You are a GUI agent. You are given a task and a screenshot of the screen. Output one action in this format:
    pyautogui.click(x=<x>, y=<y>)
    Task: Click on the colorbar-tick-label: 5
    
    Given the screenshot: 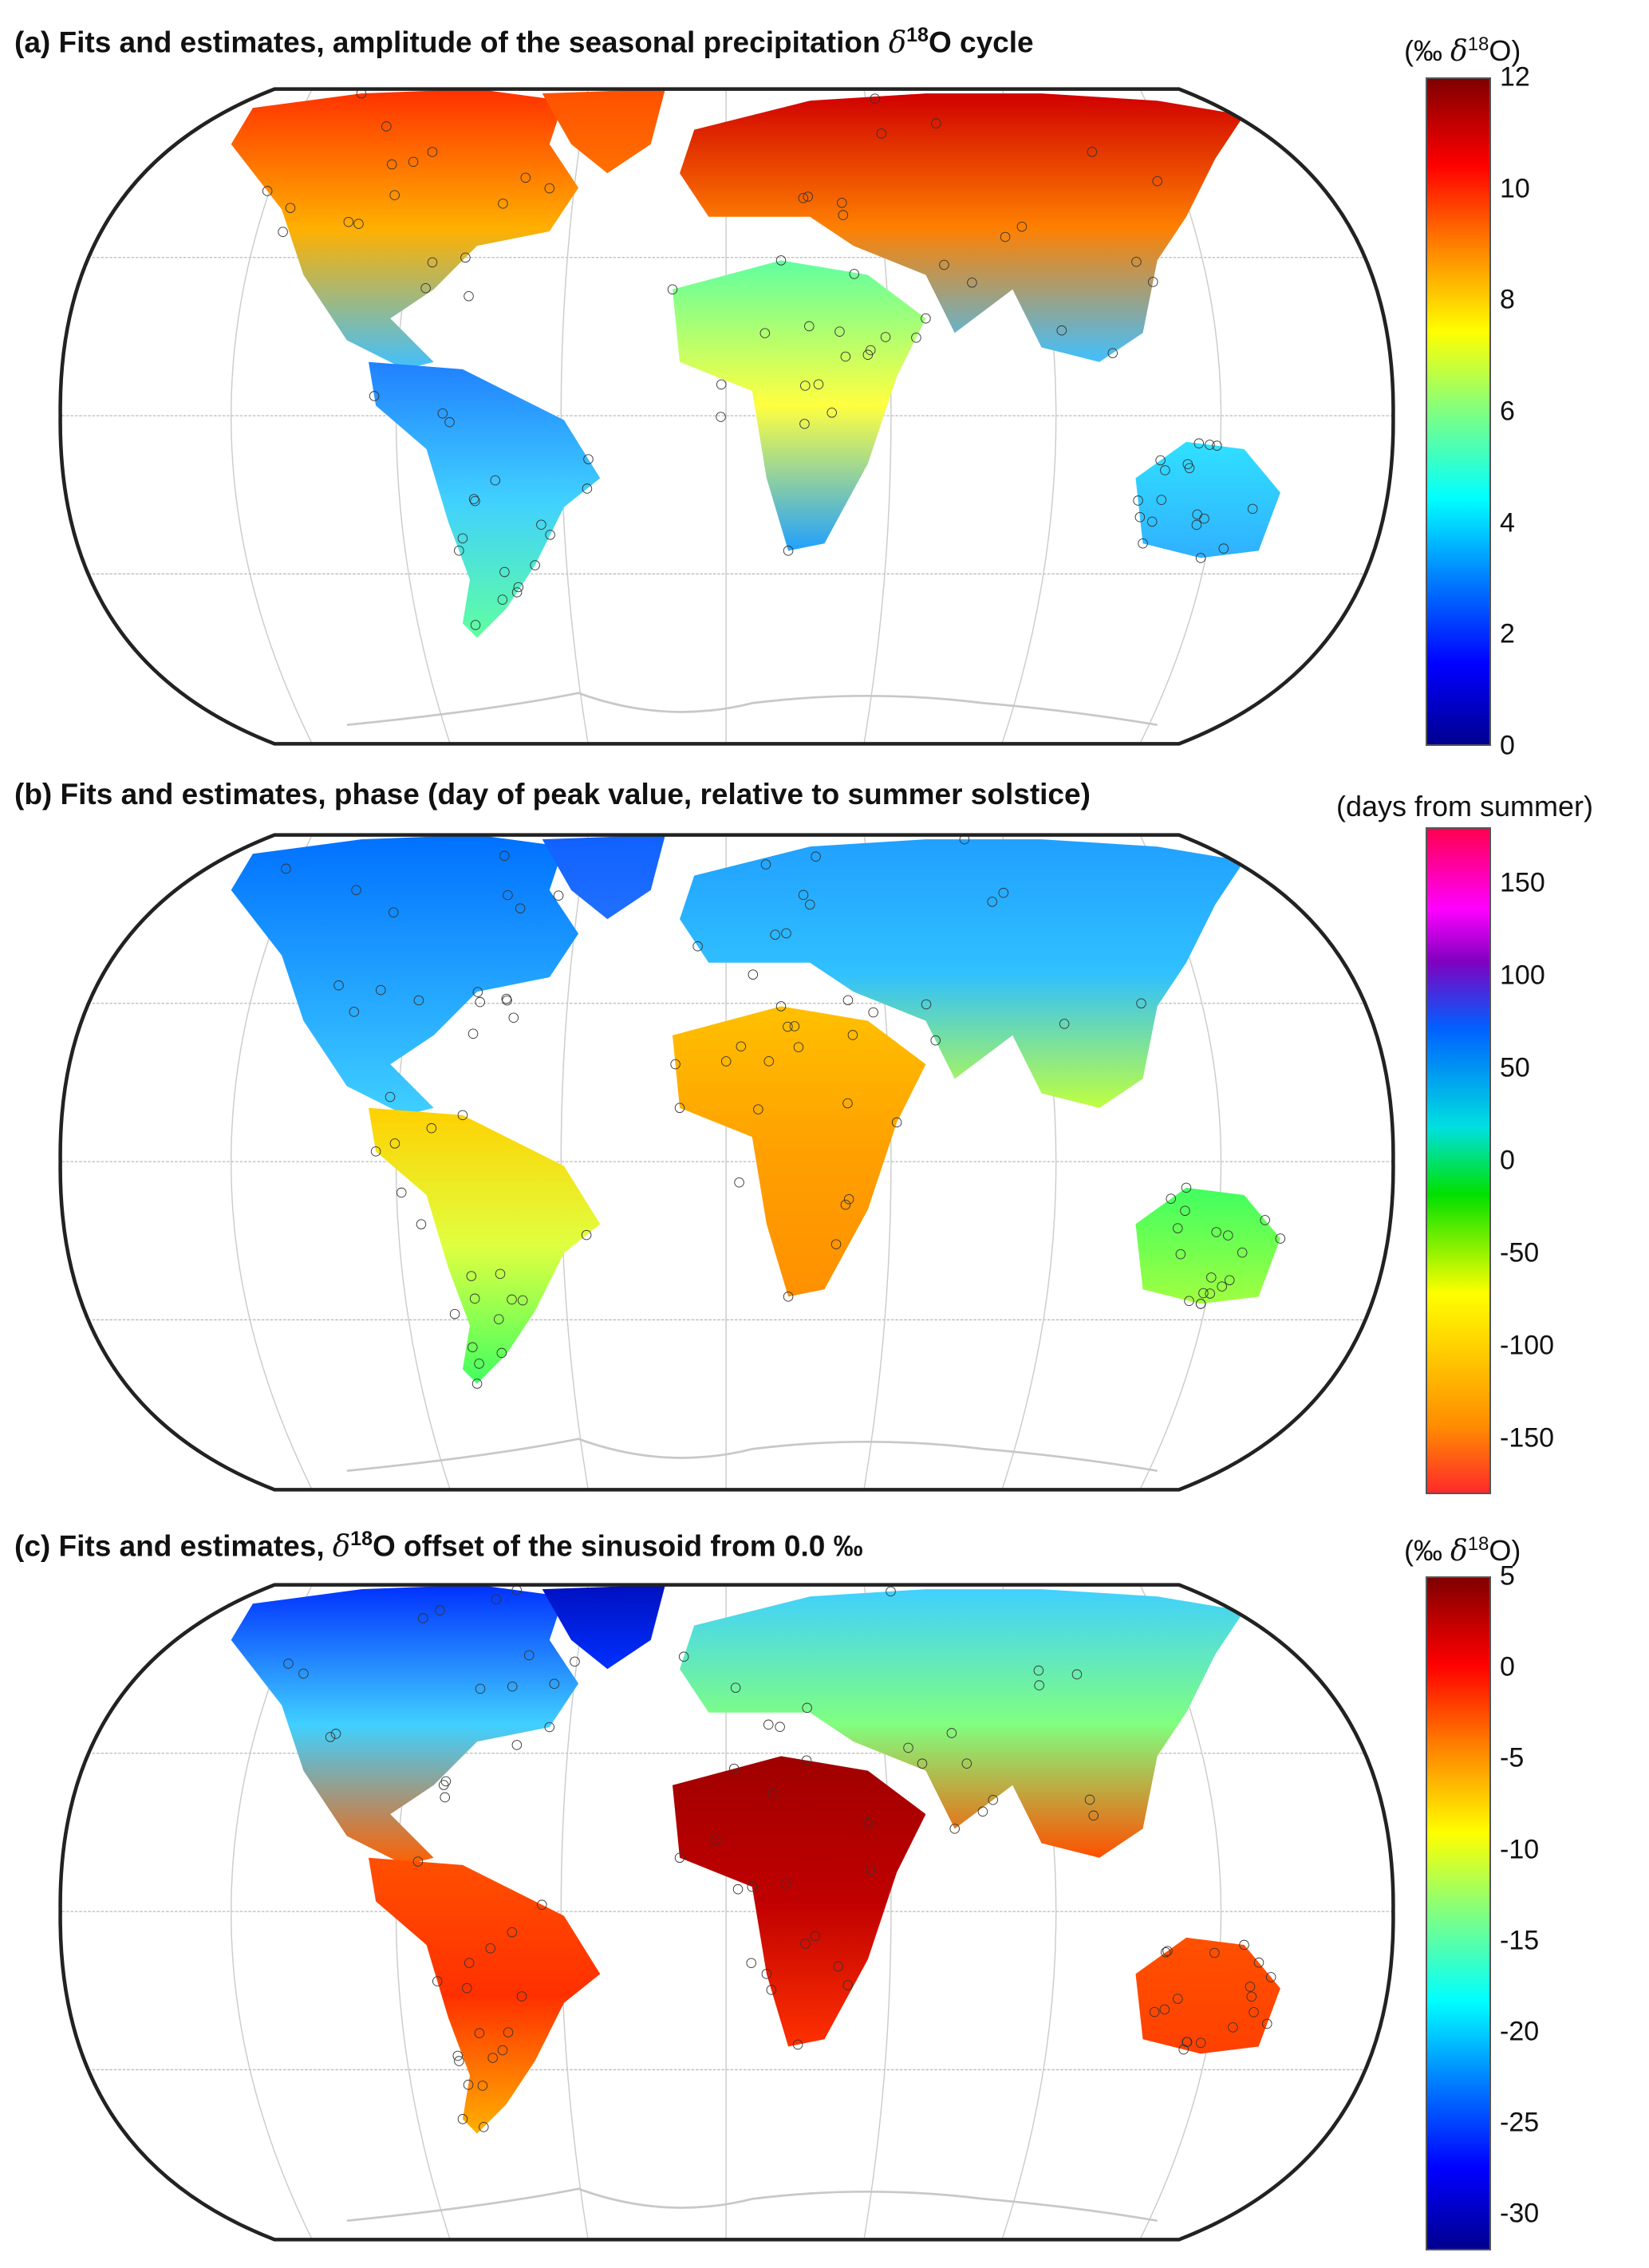 What is the action you would take?
    pyautogui.click(x=1507, y=1576)
    